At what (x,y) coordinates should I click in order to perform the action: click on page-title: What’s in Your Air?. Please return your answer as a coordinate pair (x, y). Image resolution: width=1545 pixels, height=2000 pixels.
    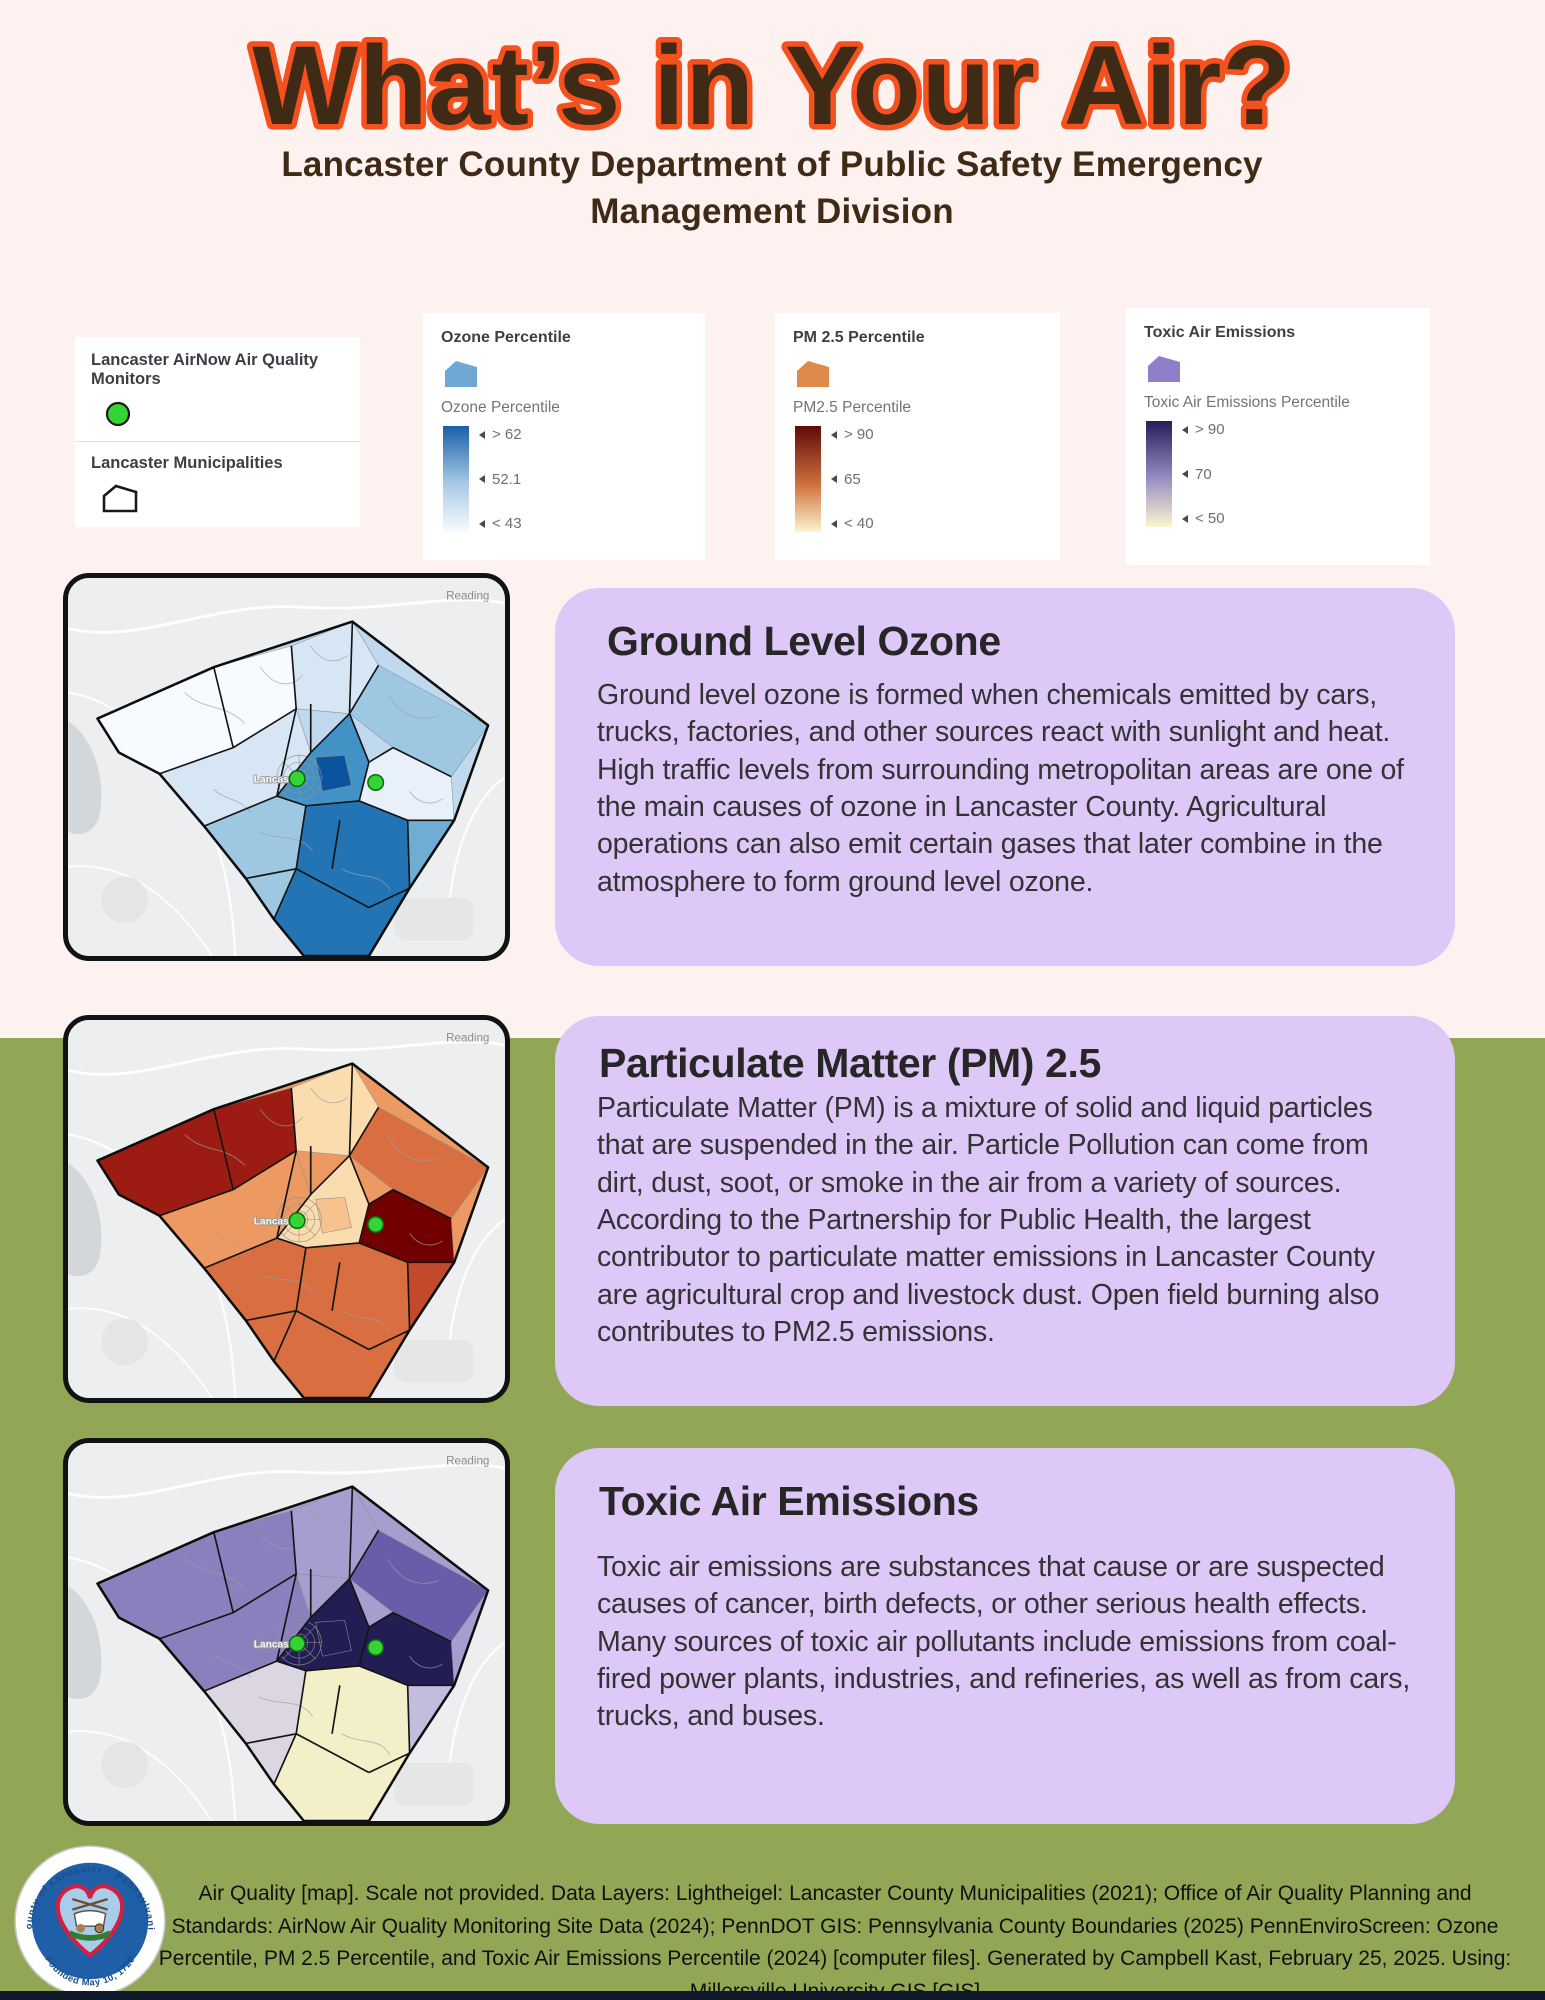
    Looking at the image, I should click on (771, 85).